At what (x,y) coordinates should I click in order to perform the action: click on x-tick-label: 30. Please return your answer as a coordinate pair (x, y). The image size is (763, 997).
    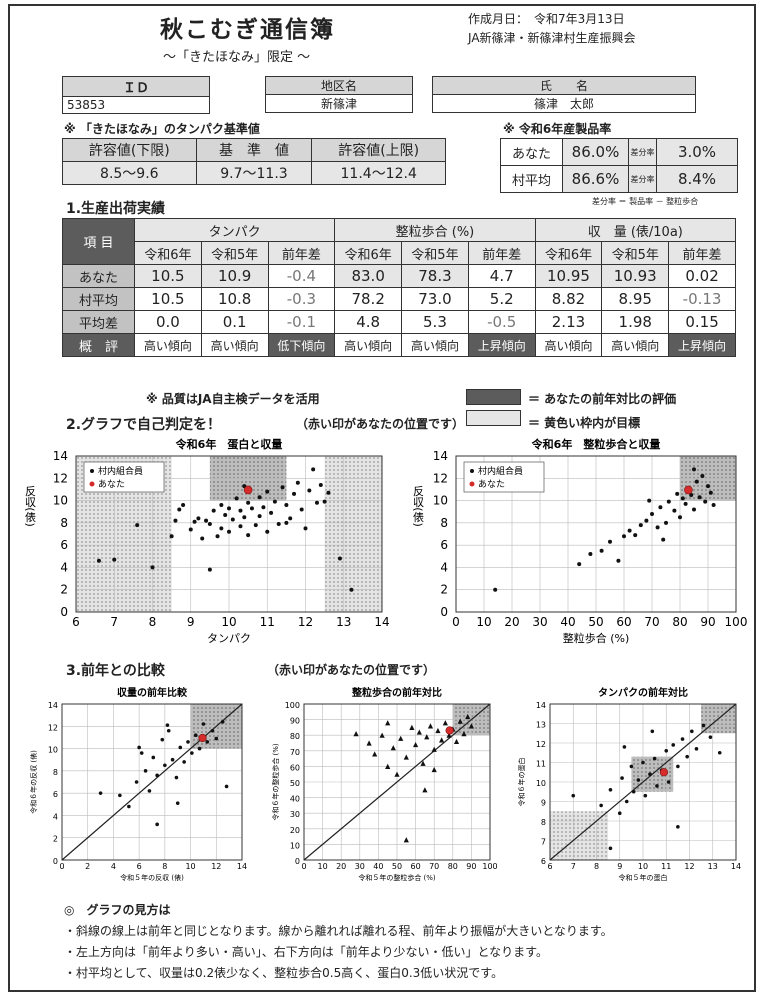
    Looking at the image, I should click on (360, 866).